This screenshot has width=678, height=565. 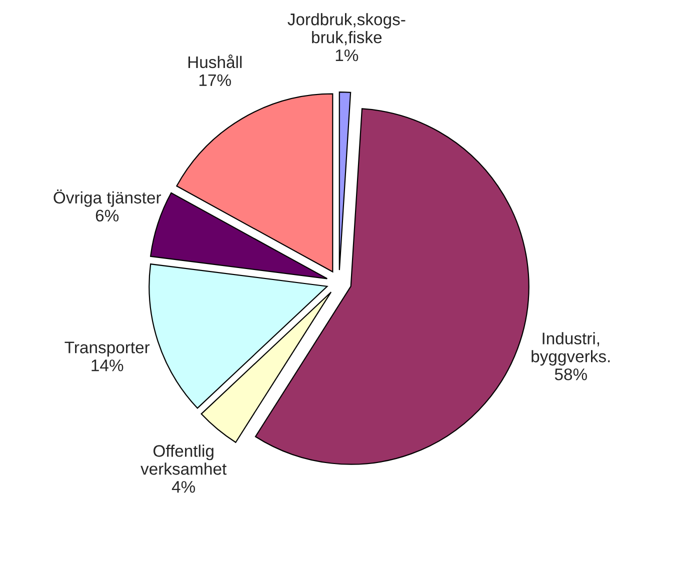 I want to click on data-label: 14%, so click(x=108, y=366).